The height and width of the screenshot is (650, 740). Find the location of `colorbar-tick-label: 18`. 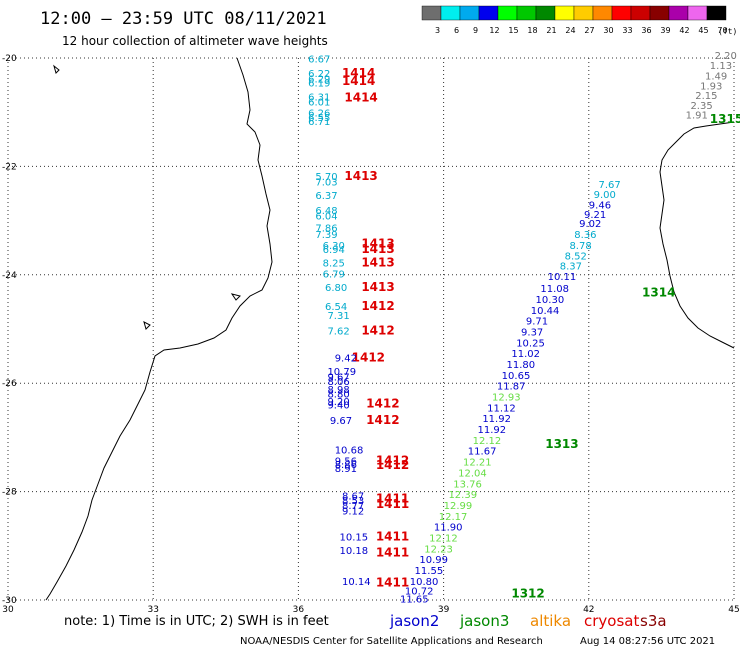

colorbar-tick-label: 18 is located at coordinates (532, 30).